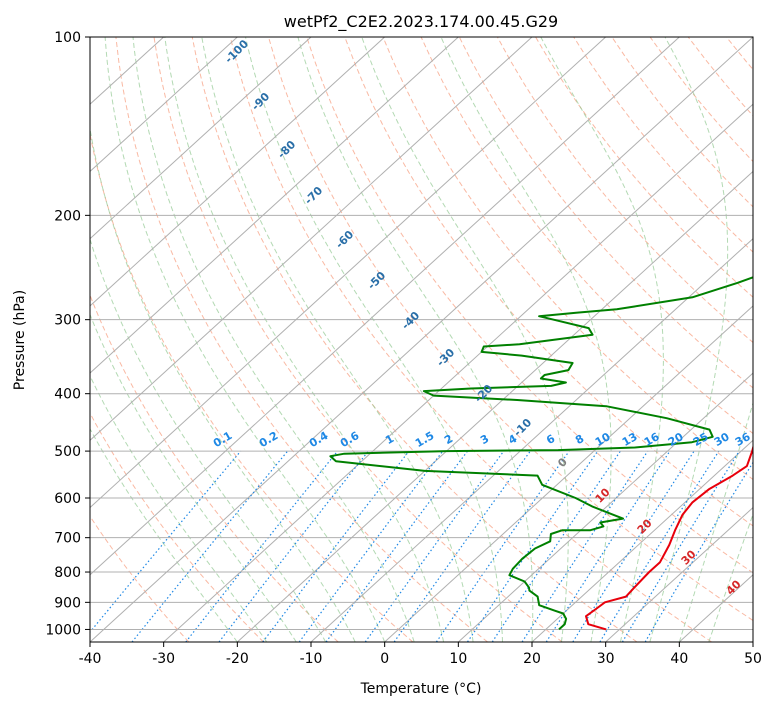 The image size is (775, 708). Describe the element at coordinates (67, 38) in the screenshot. I see `y-tick-label: 100` at that location.